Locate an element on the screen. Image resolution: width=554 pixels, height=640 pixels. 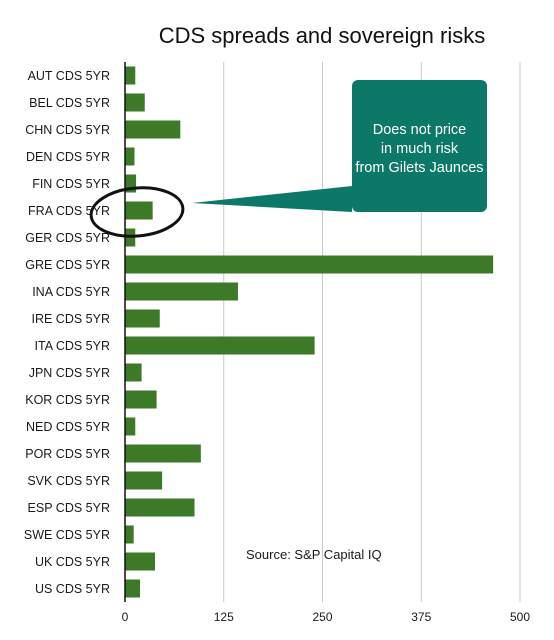
category-label: SWE CDS 5YR is located at coordinates (67, 535).